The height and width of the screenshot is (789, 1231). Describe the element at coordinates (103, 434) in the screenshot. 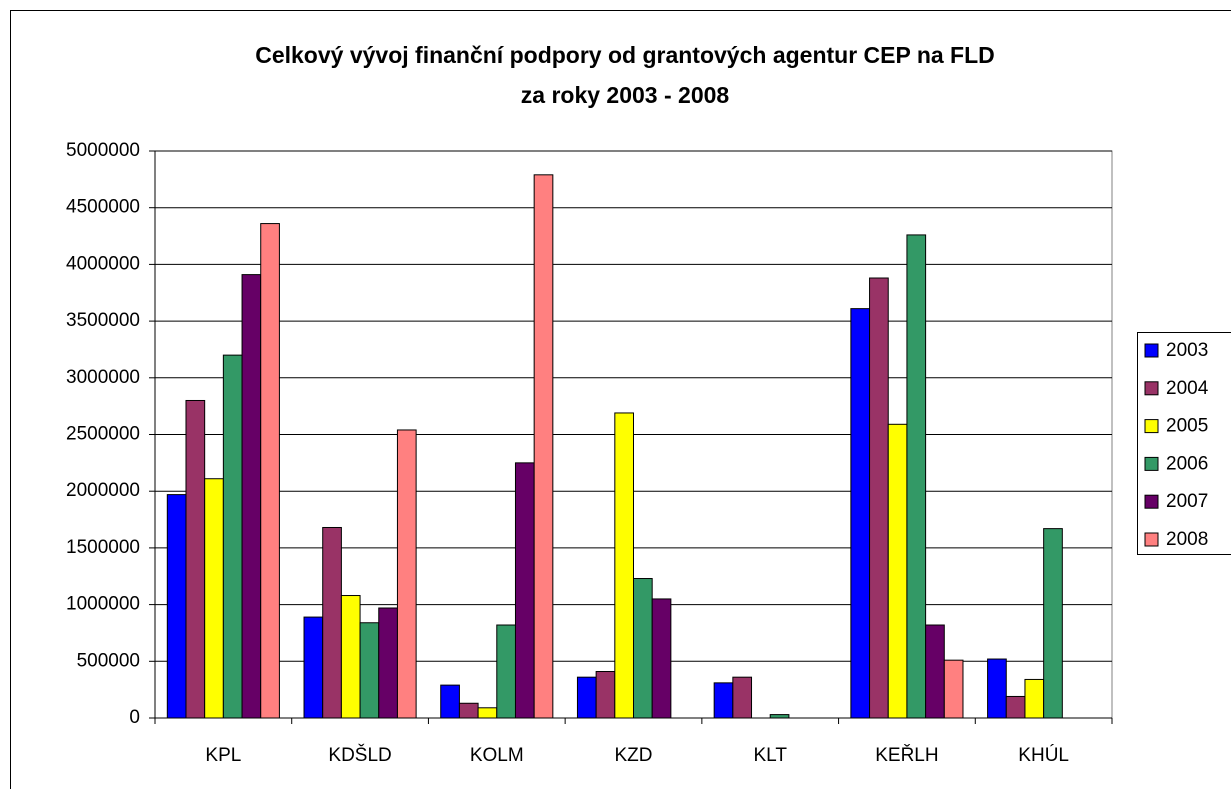

I see `y-tick-label: 2500000` at that location.